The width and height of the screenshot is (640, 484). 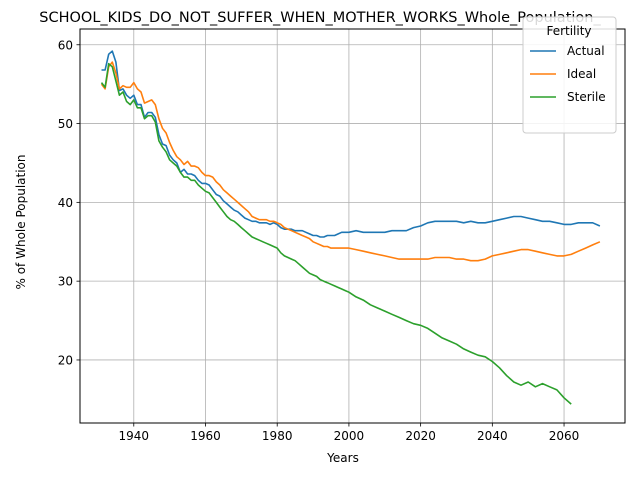 I want to click on y-tick-label: 30, so click(x=65, y=282).